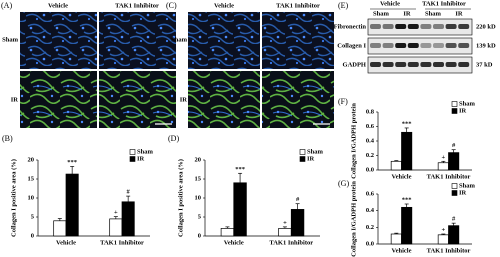 This screenshot has height=257, width=500. Describe the element at coordinates (486, 26) in the screenshot. I see `size-label: 220 kD` at that location.